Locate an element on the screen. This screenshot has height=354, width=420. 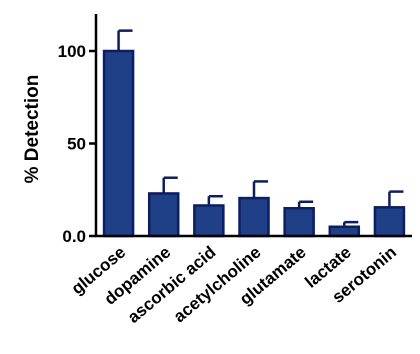
y-tick-label: 50 is located at coordinates (76, 144).